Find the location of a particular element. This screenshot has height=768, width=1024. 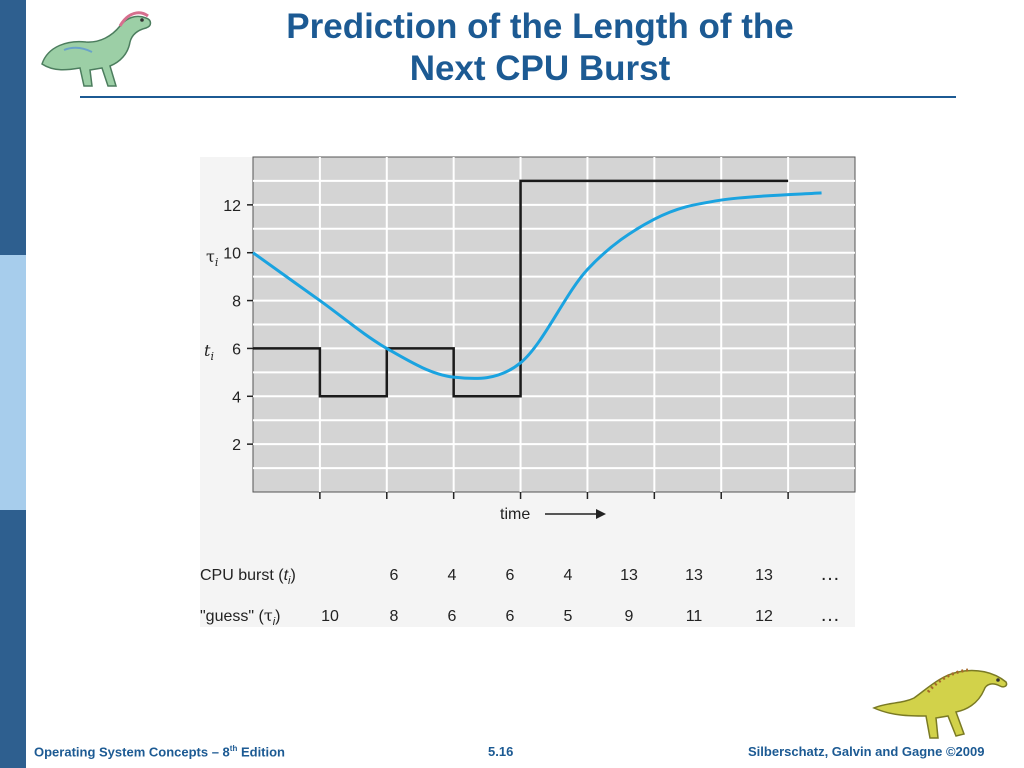

table-cell-guess: 8 is located at coordinates (394, 616).